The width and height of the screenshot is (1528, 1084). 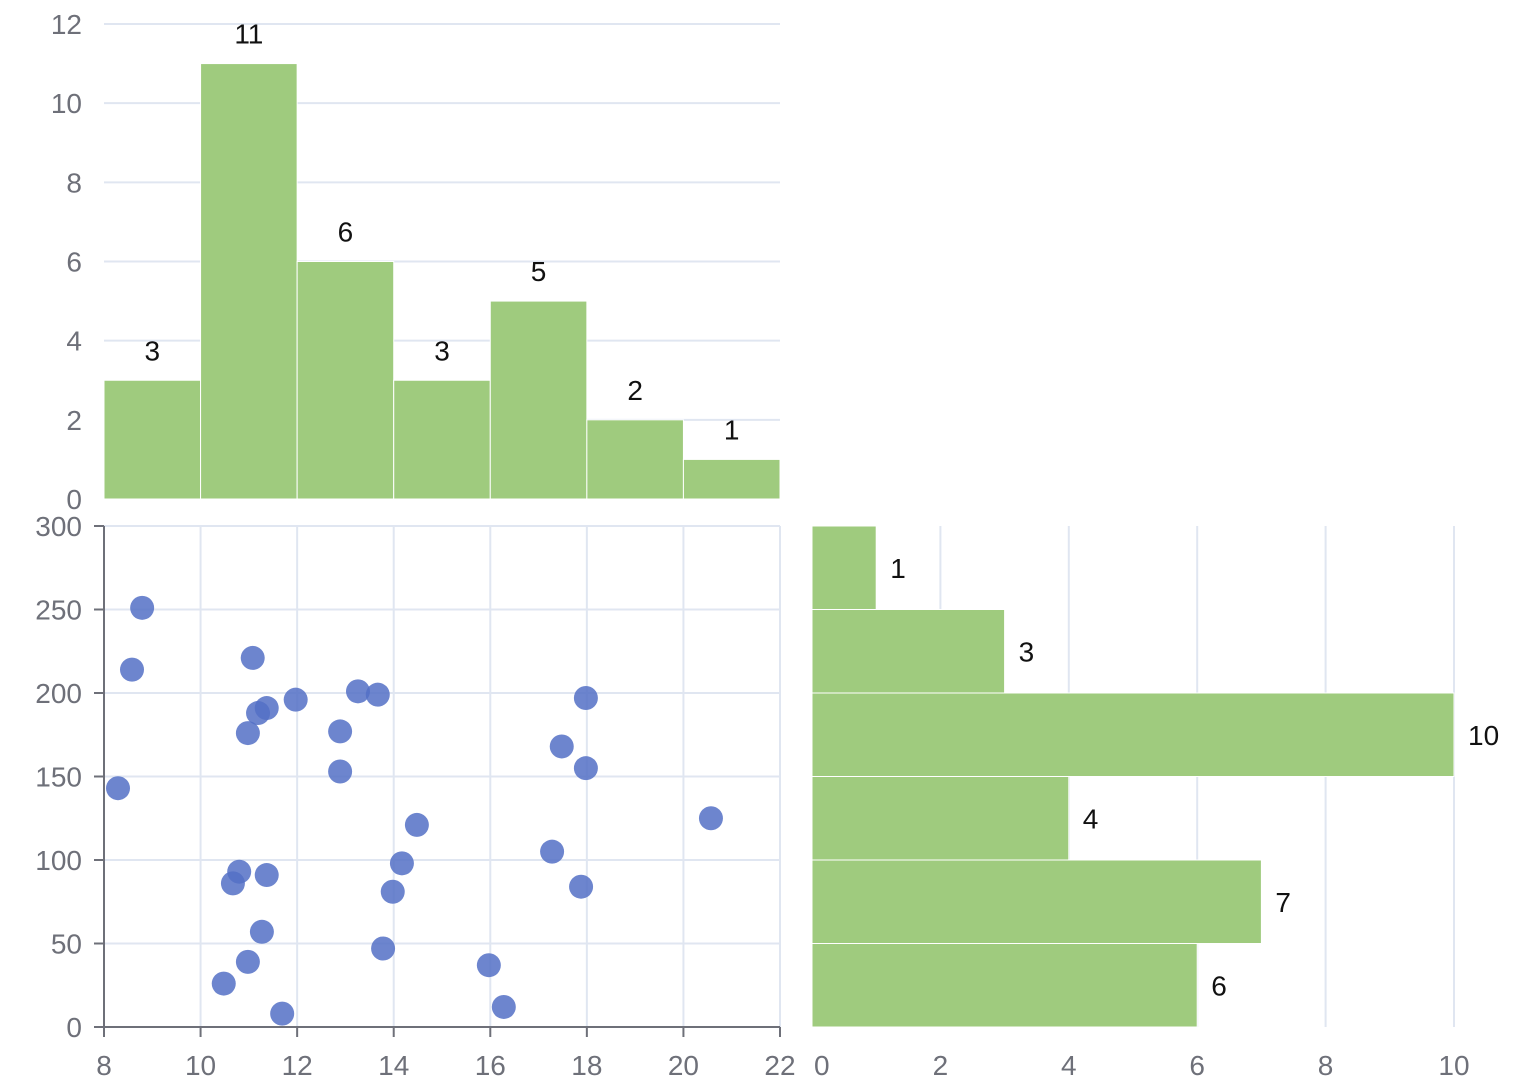 What do you see at coordinates (66, 103) in the screenshot?
I see `x-hist-y-tick-label: 10` at bounding box center [66, 103].